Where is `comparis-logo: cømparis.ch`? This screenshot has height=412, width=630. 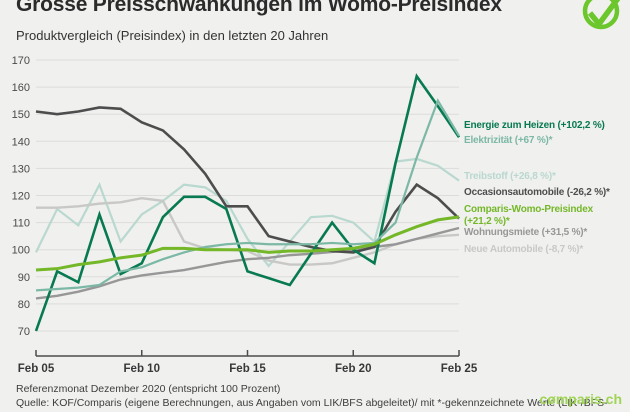
comparis-logo: cømparis.ch is located at coordinates (581, 399).